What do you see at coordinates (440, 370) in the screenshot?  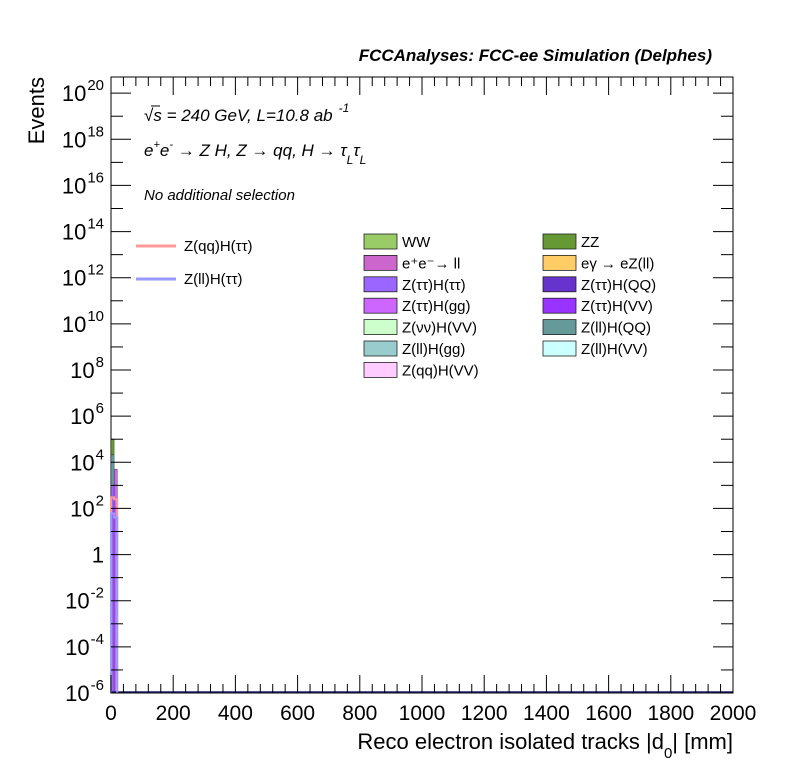 I see `background-legend-label: Z(qq)H(VV)` at bounding box center [440, 370].